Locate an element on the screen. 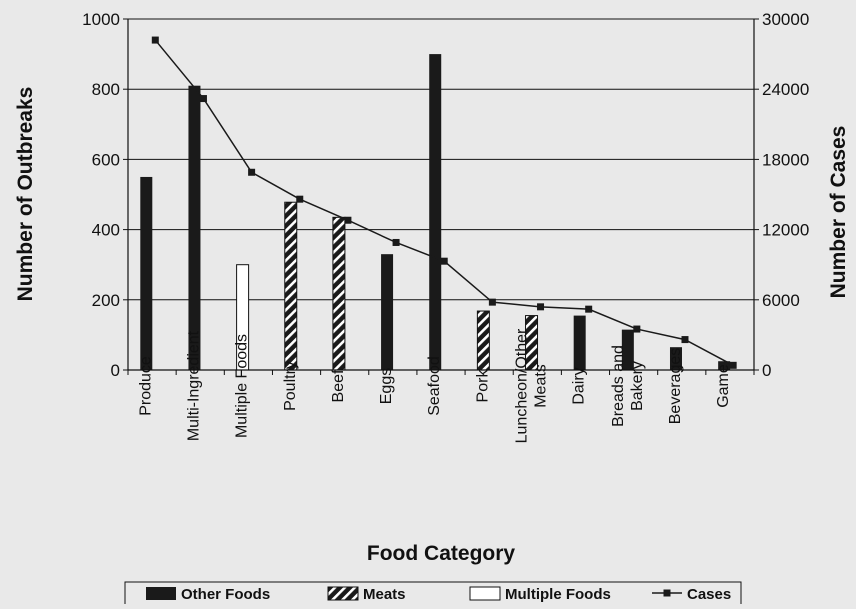 This screenshot has width=856, height=609. bar-multi-ingredient is located at coordinates (194, 227).